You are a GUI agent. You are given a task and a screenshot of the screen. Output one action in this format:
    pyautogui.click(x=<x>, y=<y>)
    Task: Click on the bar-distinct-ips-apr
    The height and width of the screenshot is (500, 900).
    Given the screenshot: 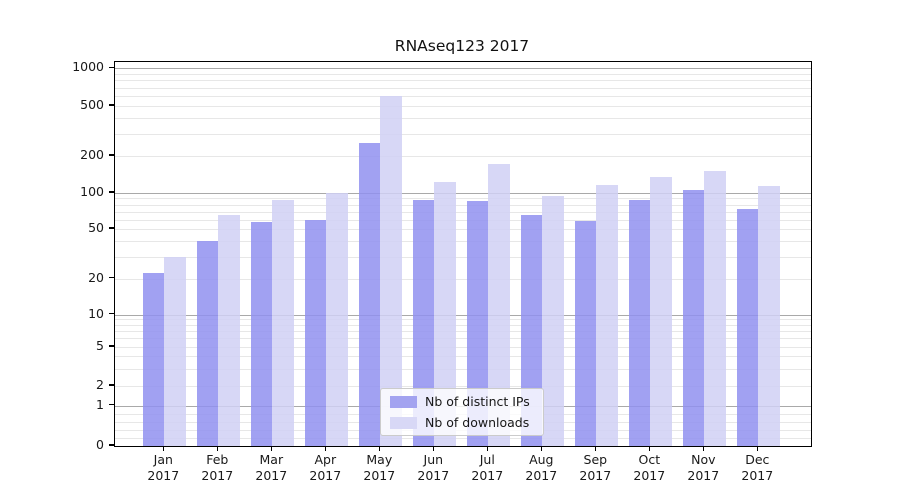 What is the action you would take?
    pyautogui.click(x=315, y=332)
    